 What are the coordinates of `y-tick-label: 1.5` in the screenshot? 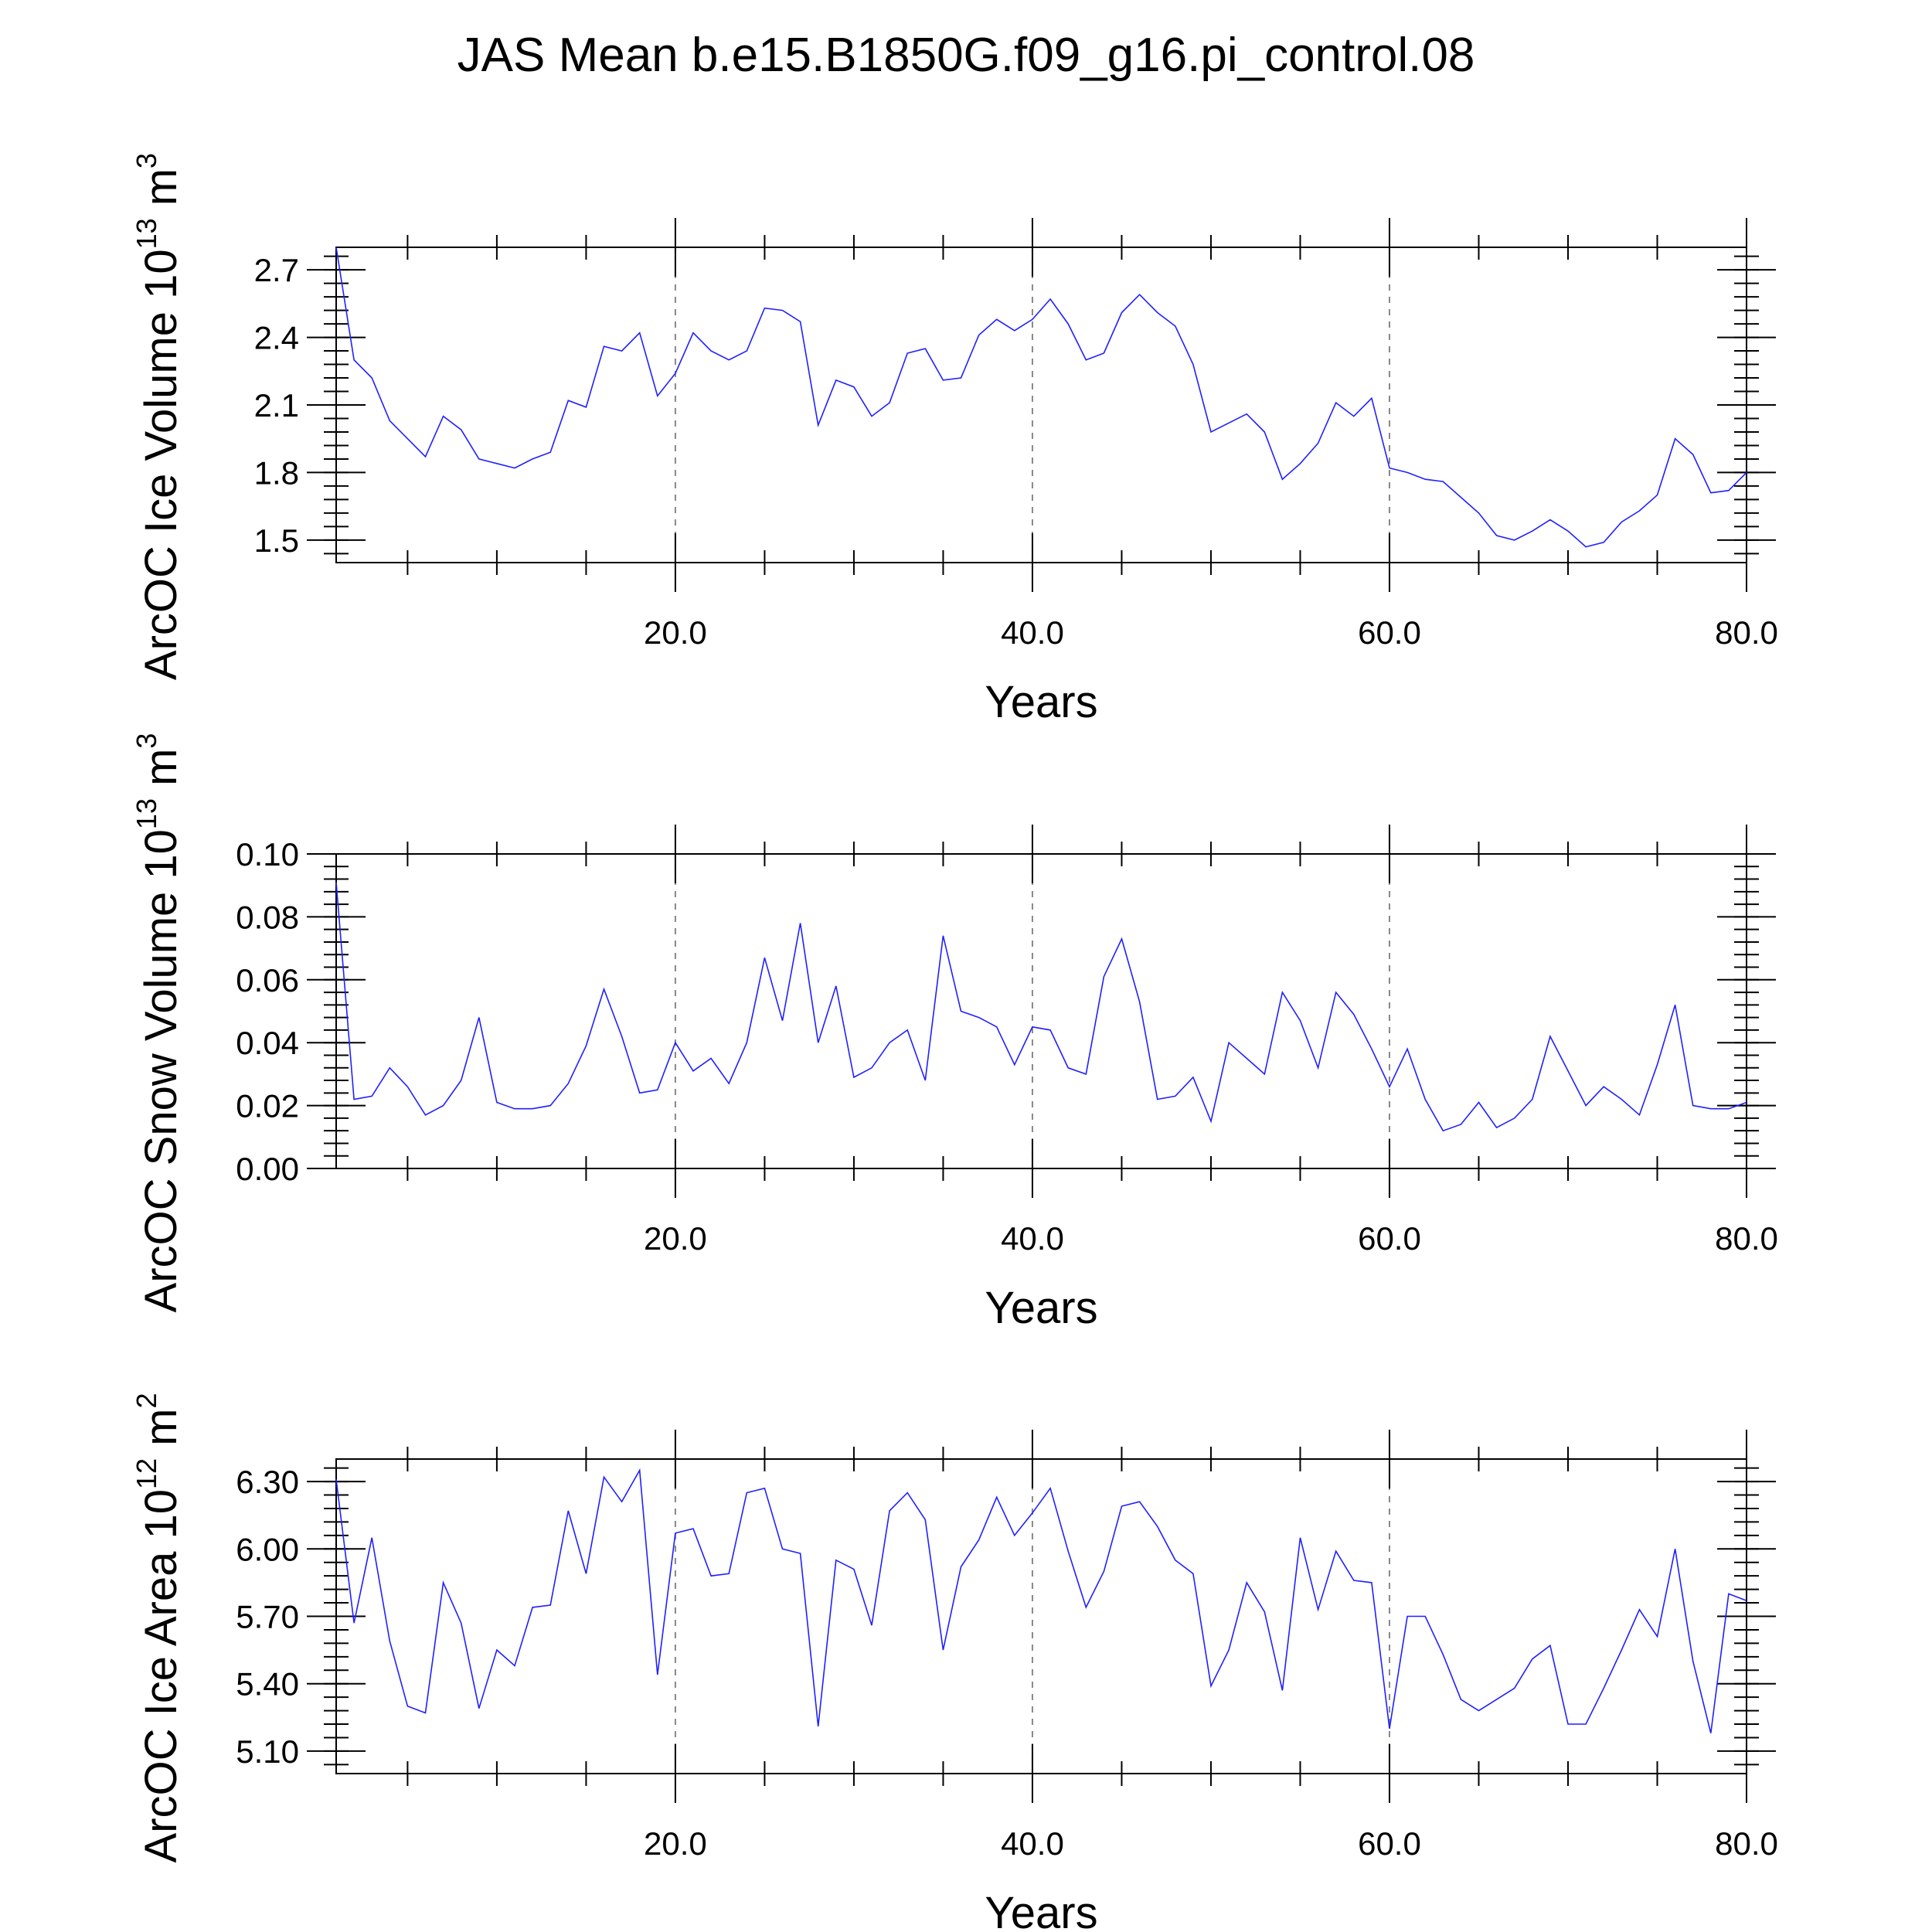 It's located at (276, 540).